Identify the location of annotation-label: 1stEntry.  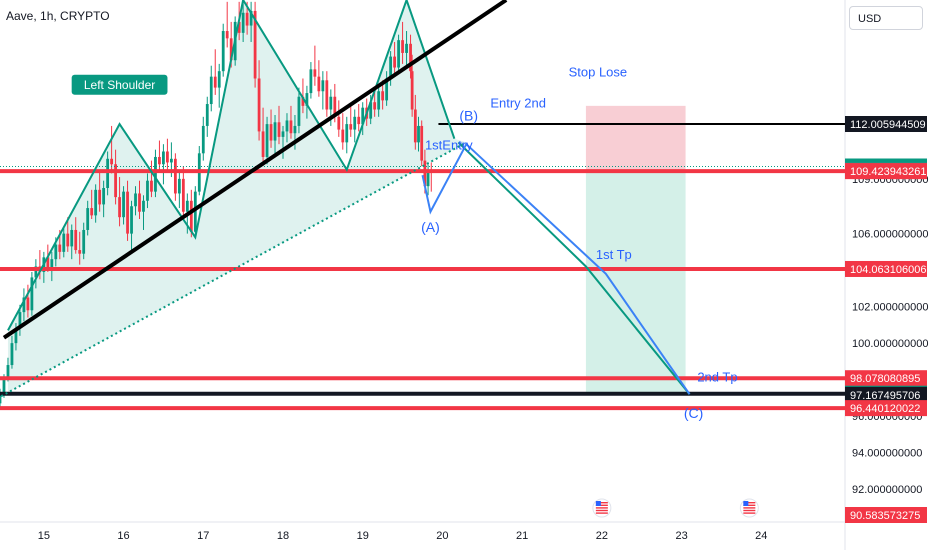
(449, 145).